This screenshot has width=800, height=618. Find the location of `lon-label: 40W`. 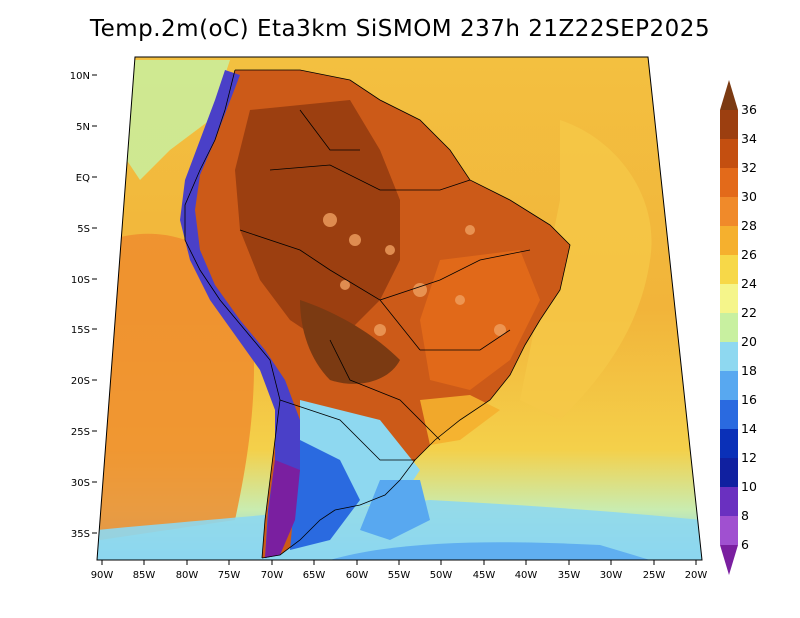

lon-label: 40W is located at coordinates (526, 575).